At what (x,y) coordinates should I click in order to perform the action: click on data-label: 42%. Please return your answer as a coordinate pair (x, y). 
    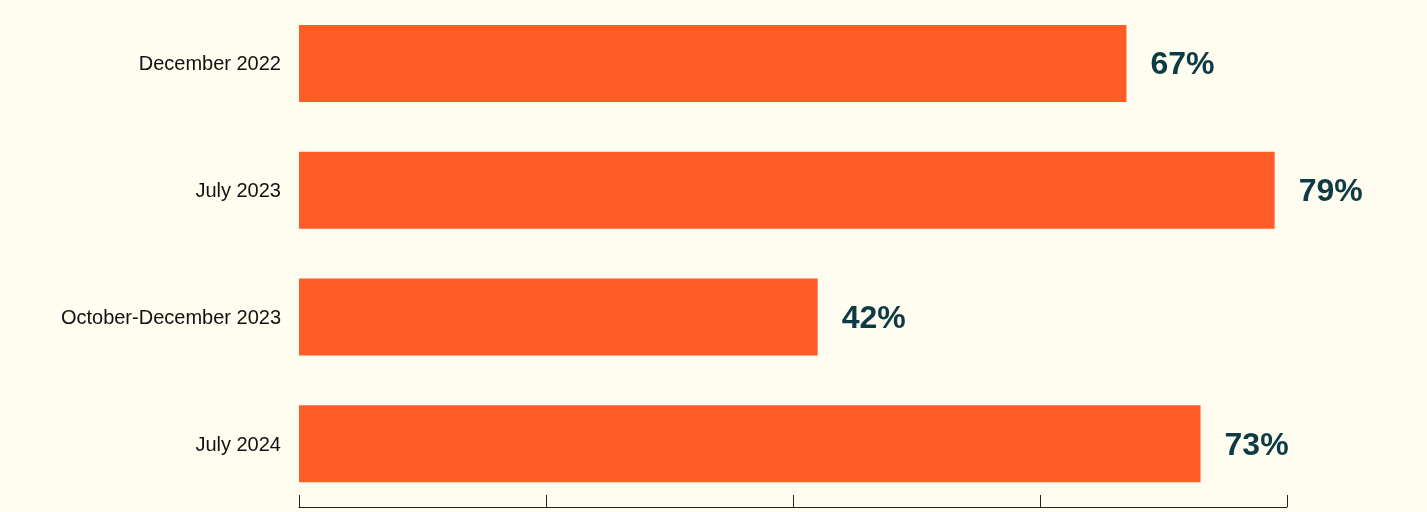
    Looking at the image, I should click on (873, 316).